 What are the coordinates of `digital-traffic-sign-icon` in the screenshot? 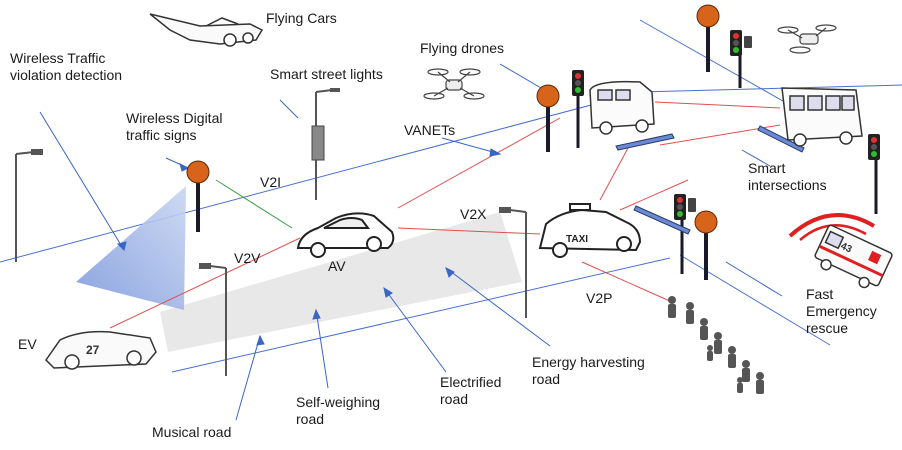 It's located at (198, 196).